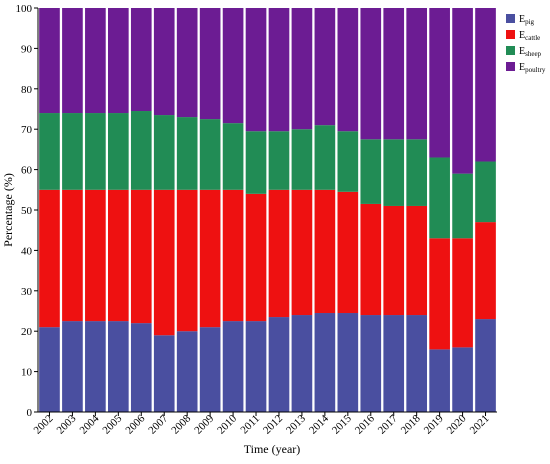 The width and height of the screenshot is (550, 464). I want to click on bar-poultry-2020, so click(462, 91).